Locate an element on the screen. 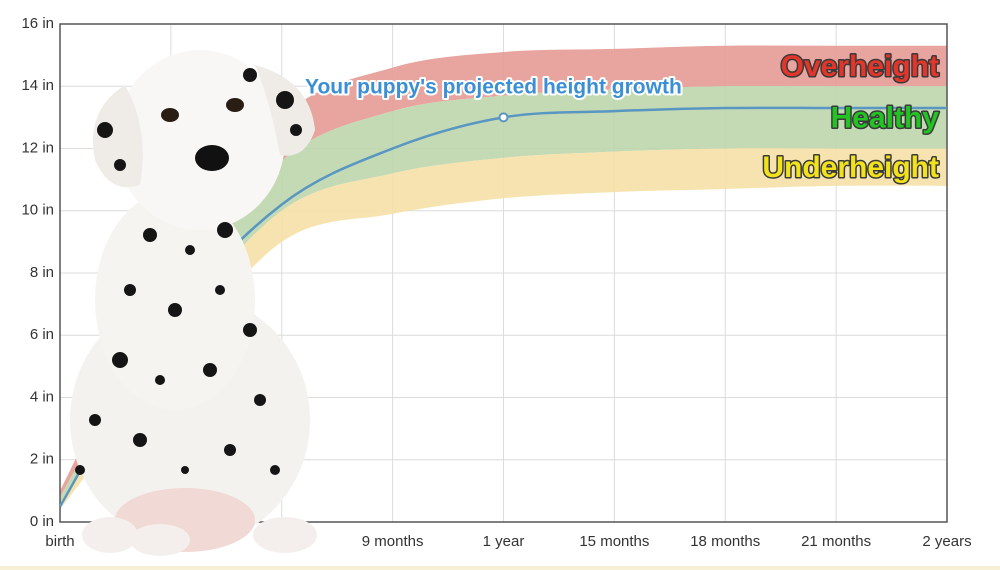 Image resolution: width=1000 pixels, height=570 pixels. x-tick-label: 2 years is located at coordinates (946, 541).